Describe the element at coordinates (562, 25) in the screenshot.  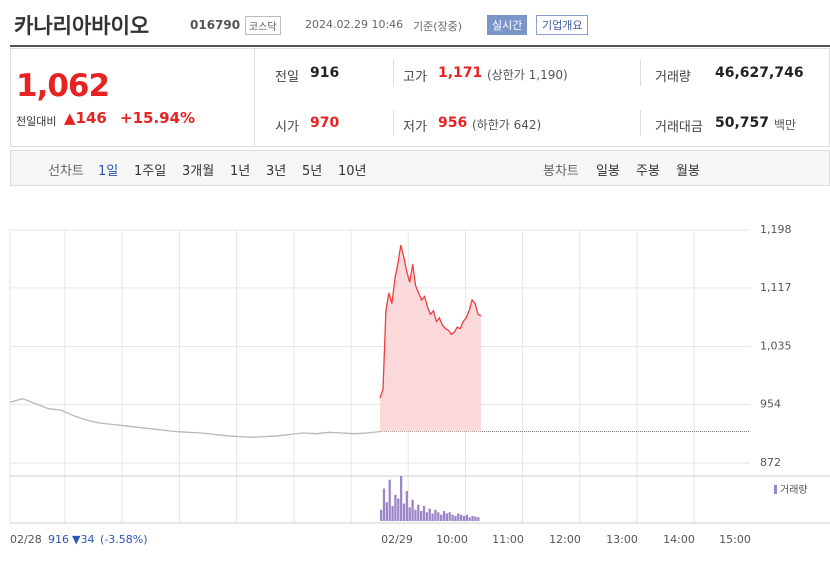
I see `company-button: 기업개요` at that location.